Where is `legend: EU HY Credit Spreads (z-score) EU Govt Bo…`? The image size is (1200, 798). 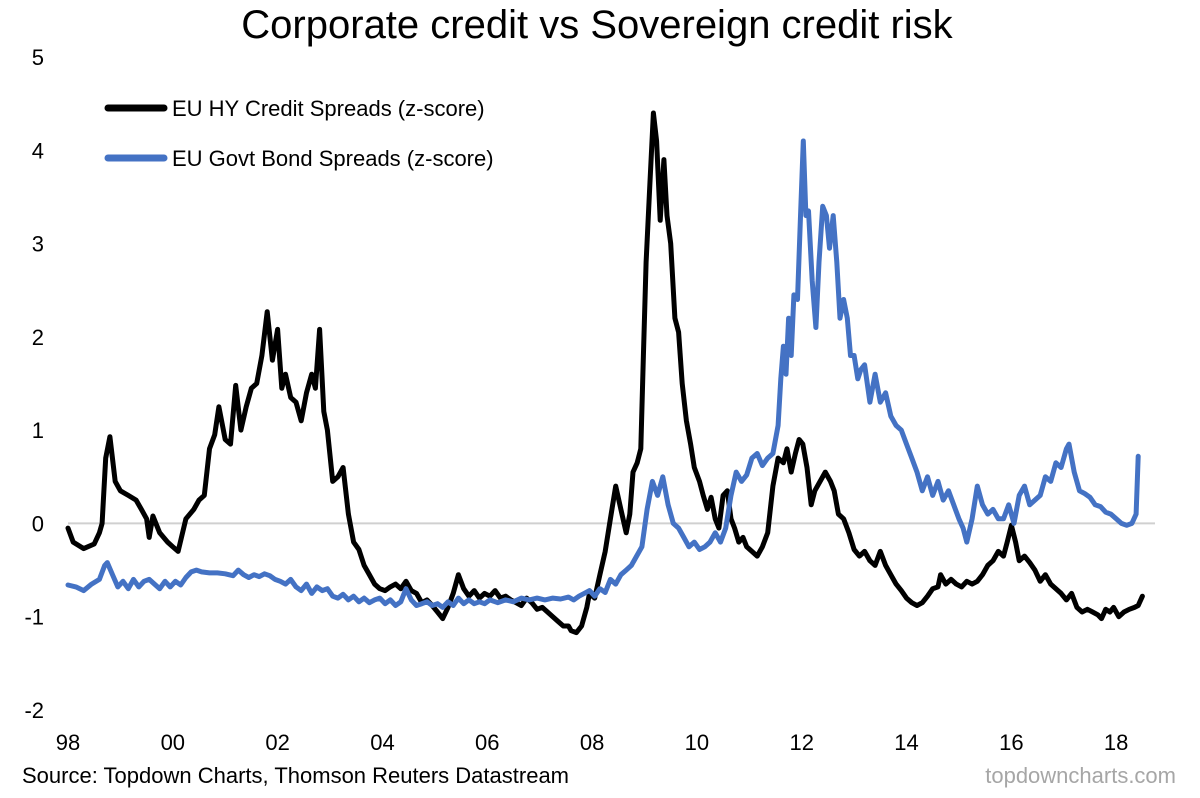
legend: EU HY Credit Spreads (z-score) EU Govt Bo… is located at coordinates (299, 133).